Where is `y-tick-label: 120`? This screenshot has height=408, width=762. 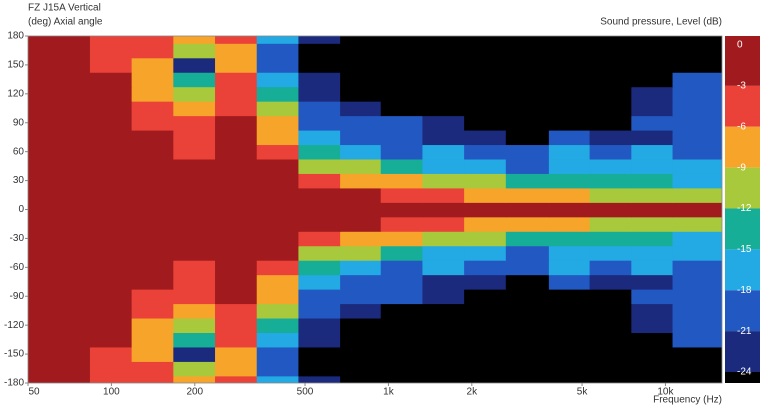
y-tick-label: 120 is located at coordinates (15, 93).